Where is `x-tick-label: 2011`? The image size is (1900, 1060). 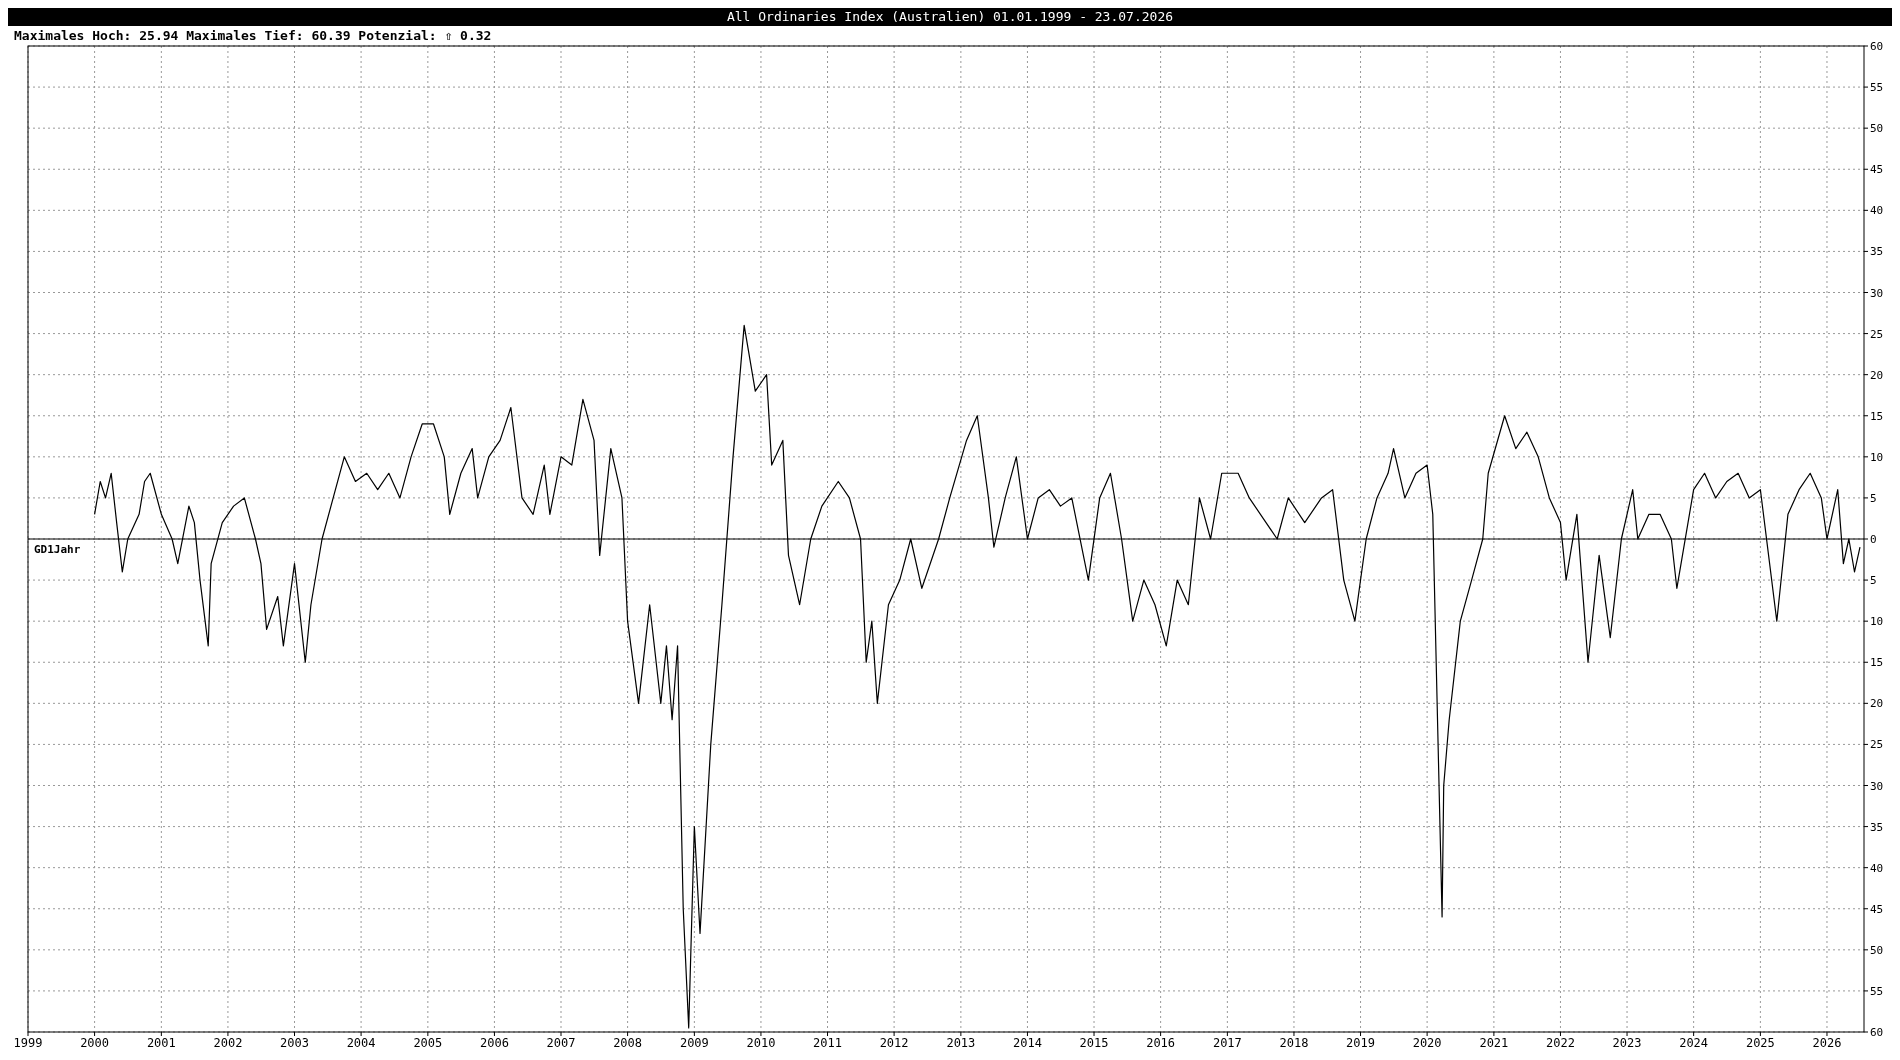
x-tick-label: 2011 is located at coordinates (827, 1043).